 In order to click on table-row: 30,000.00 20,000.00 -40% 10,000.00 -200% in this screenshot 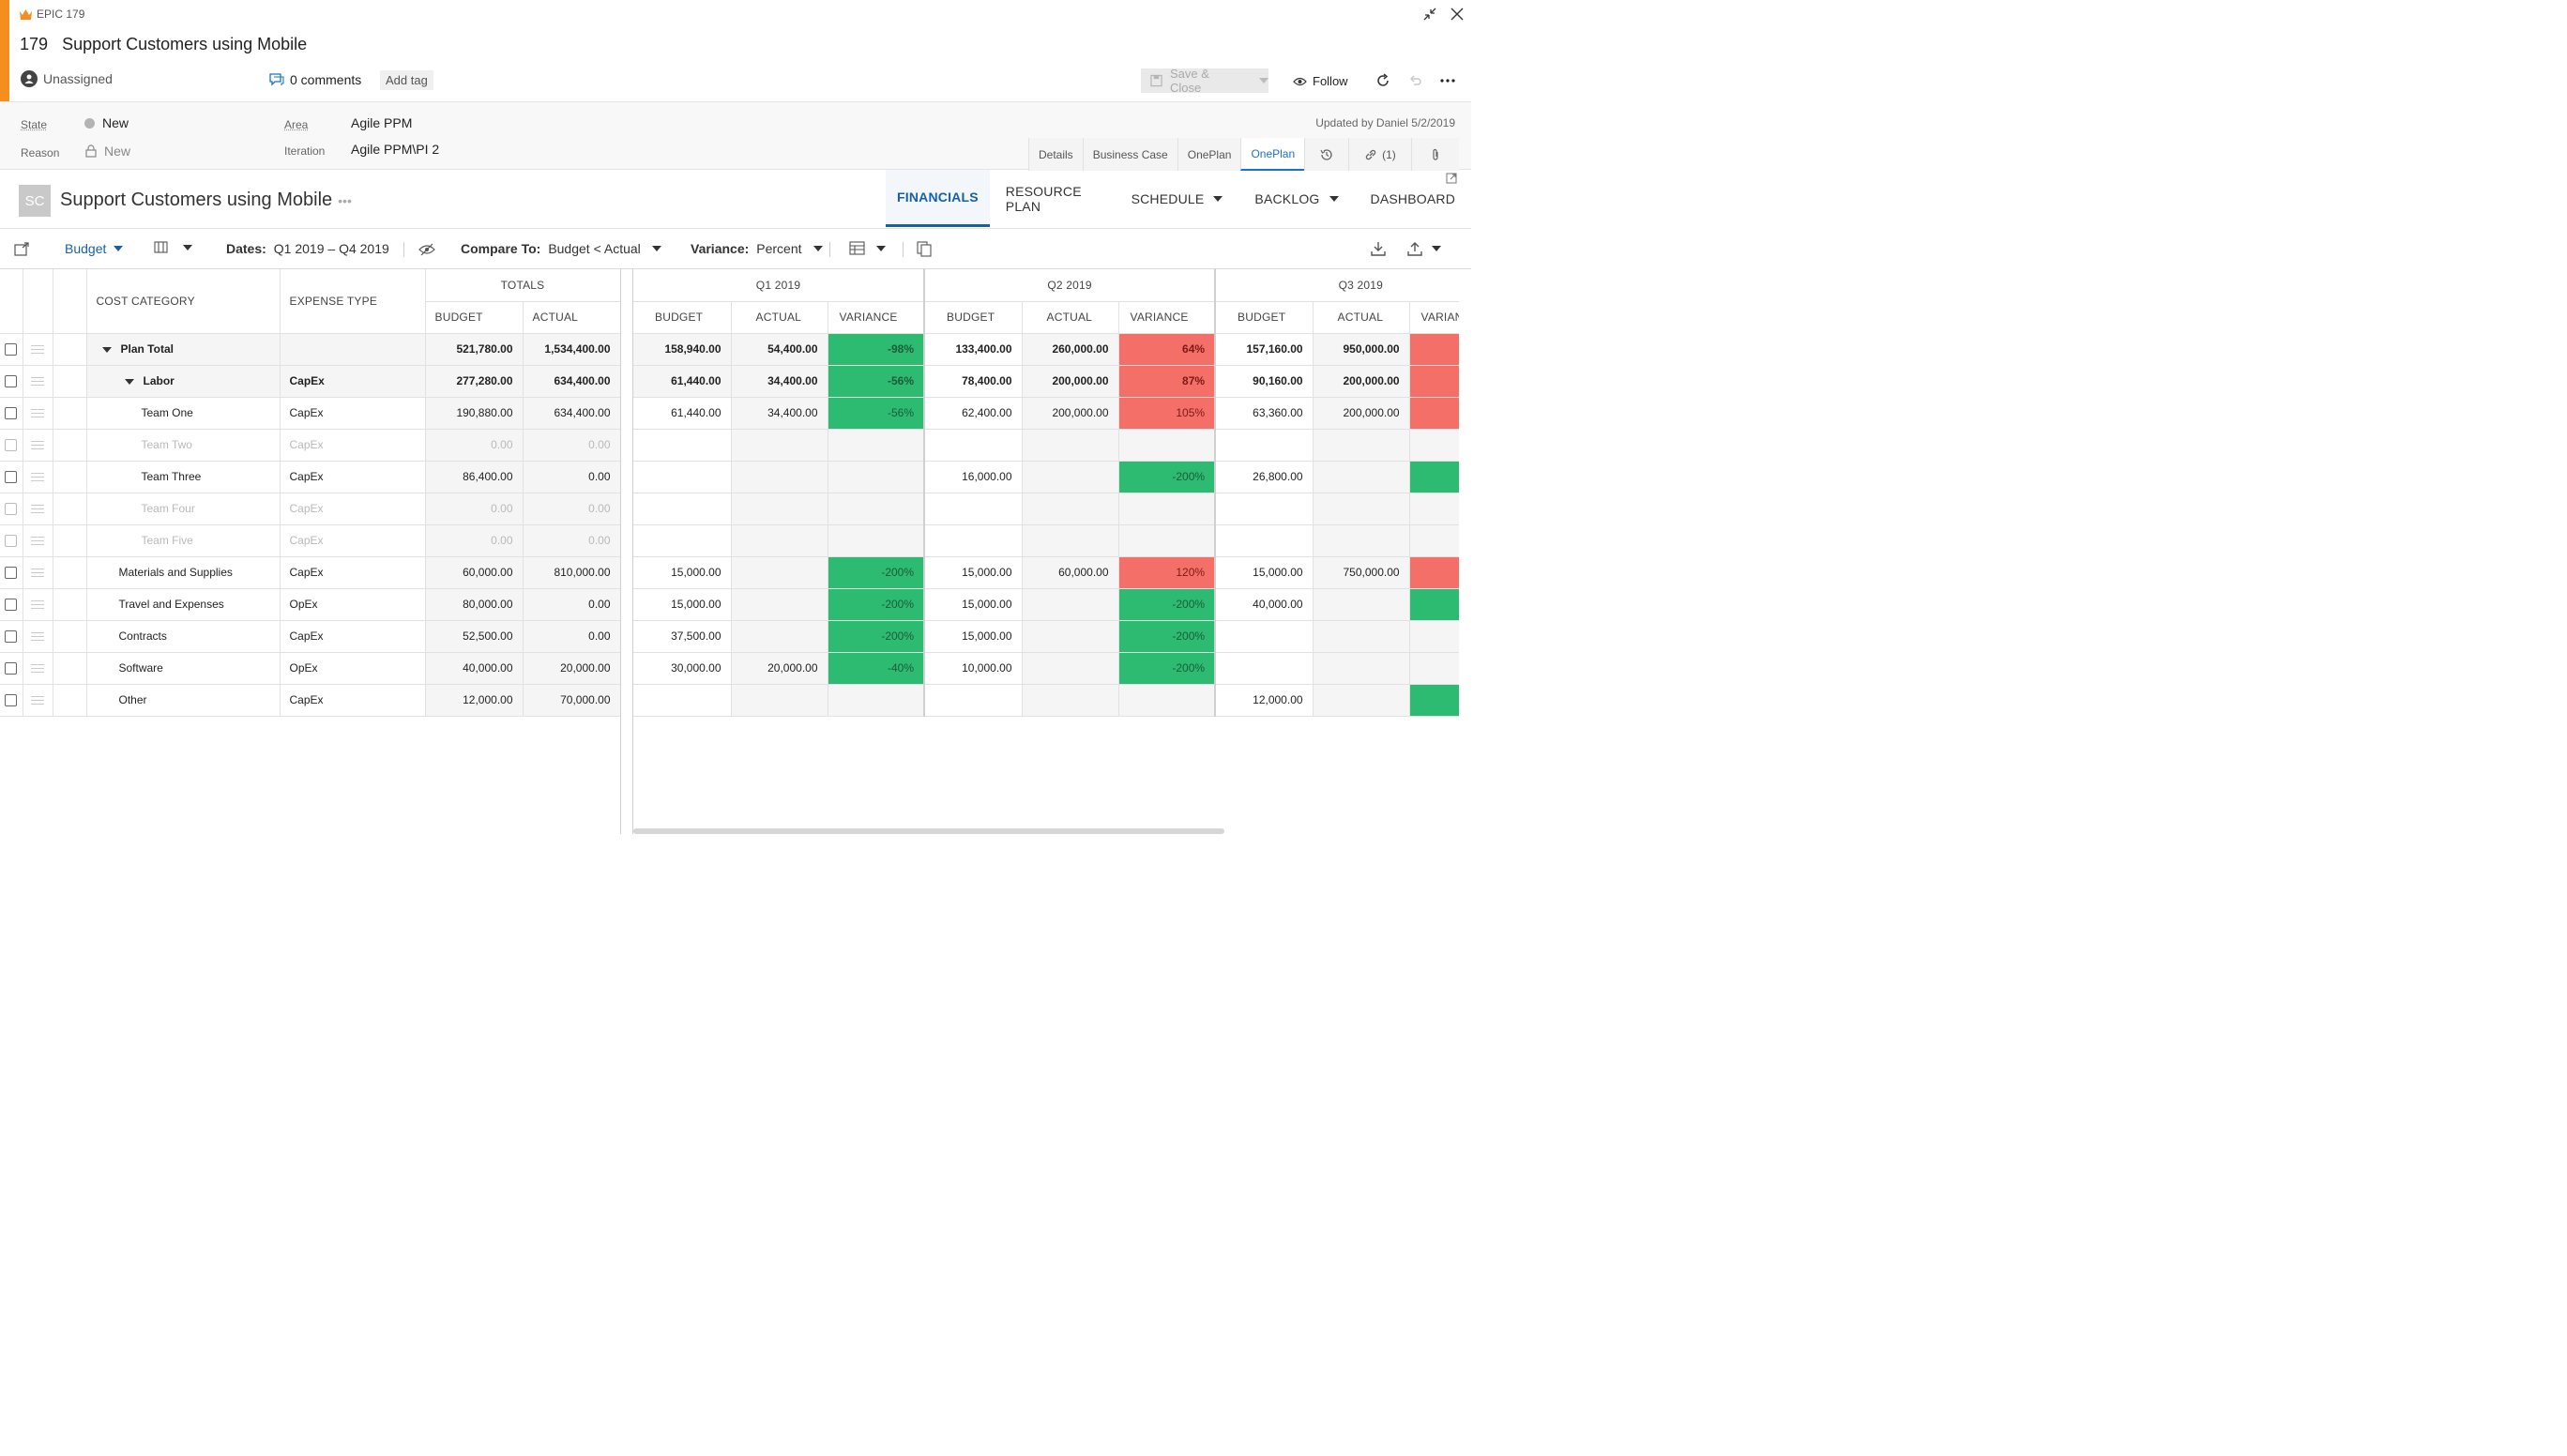, I will do `click(1046, 668)`.